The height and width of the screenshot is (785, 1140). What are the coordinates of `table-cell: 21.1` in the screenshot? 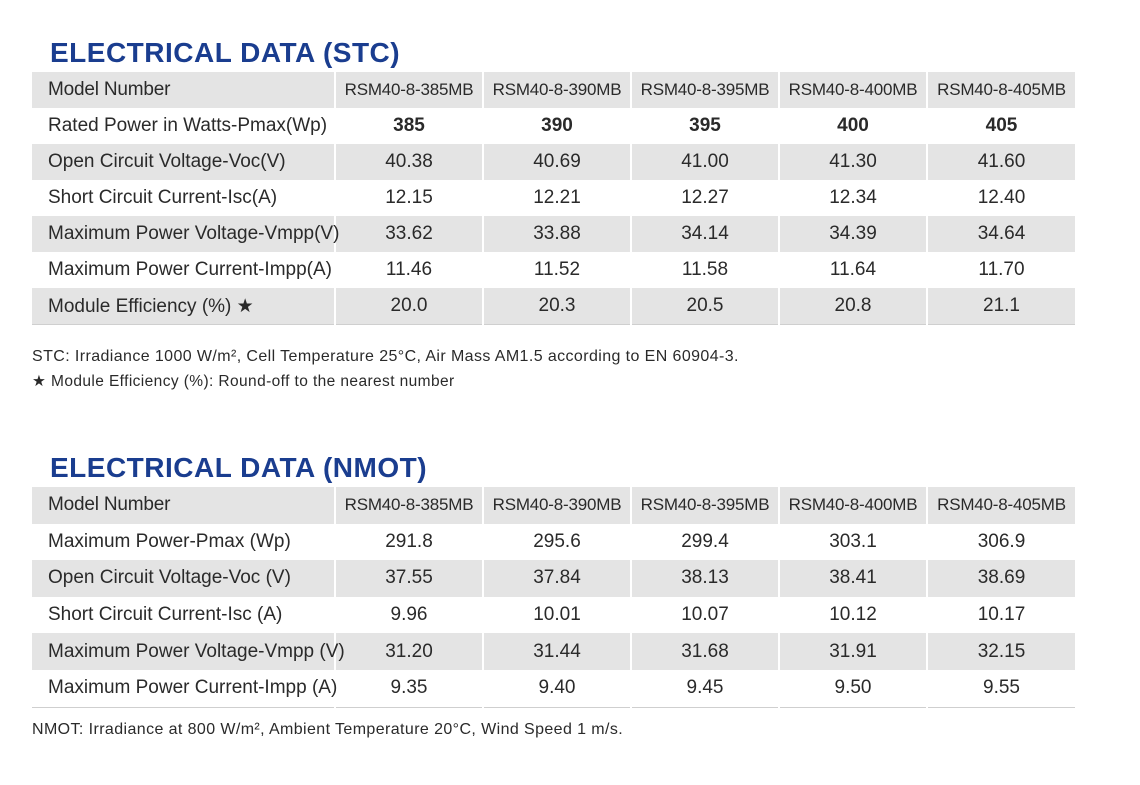 It's located at (1000, 306).